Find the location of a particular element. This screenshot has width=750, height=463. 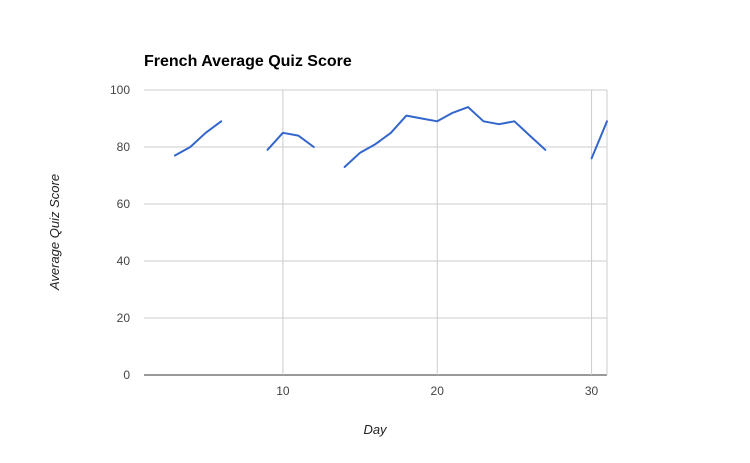

y-tick-label: 20 is located at coordinates (124, 318).